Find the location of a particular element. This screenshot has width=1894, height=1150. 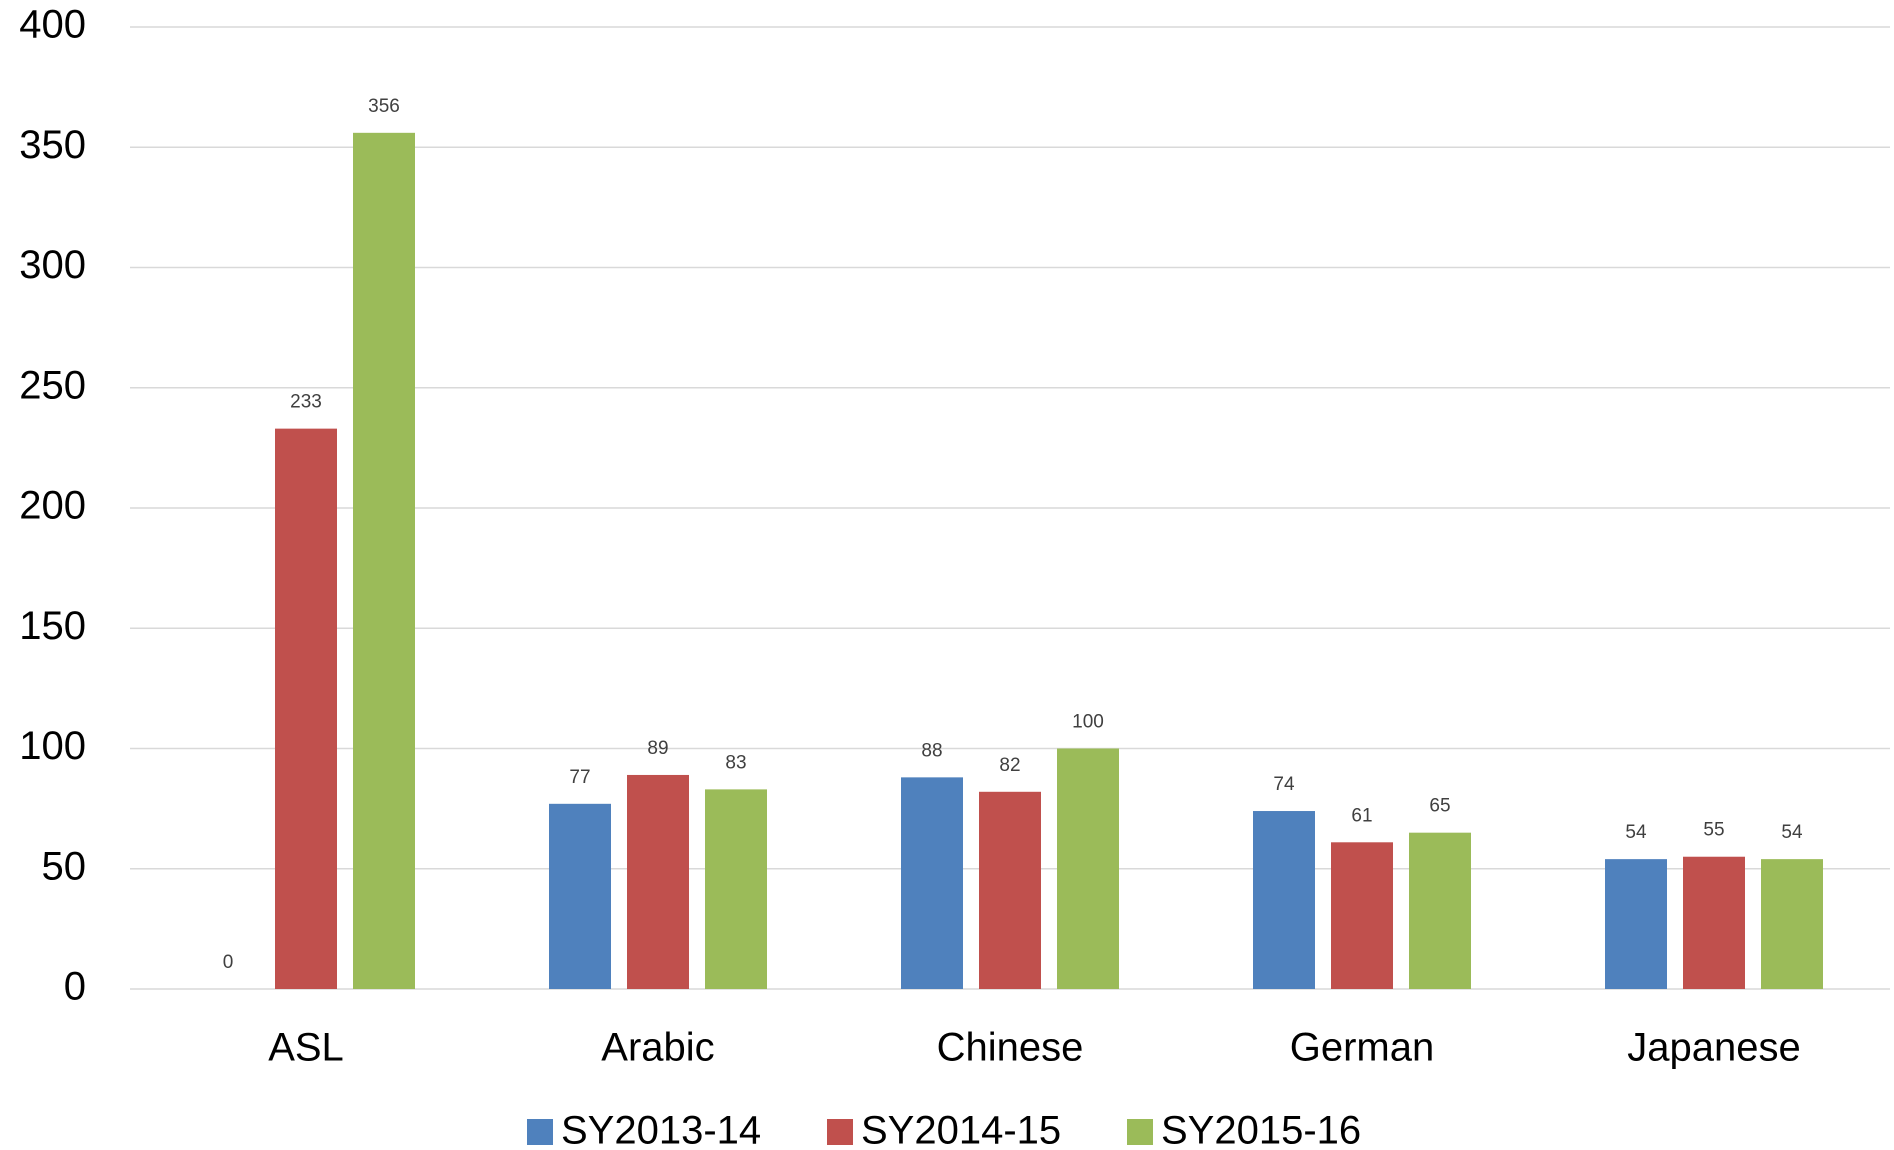

data-label: 356 is located at coordinates (384, 106).